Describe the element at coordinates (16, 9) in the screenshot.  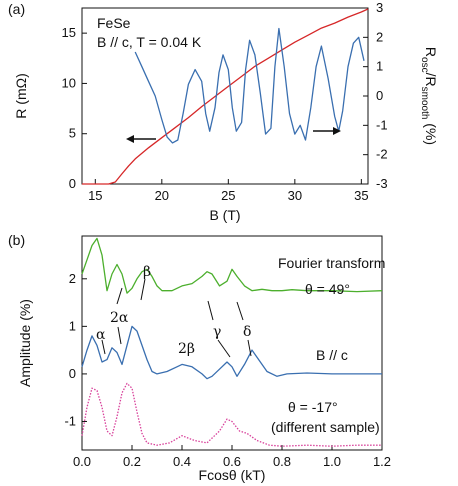
I see `panel-a-label: (a)` at that location.